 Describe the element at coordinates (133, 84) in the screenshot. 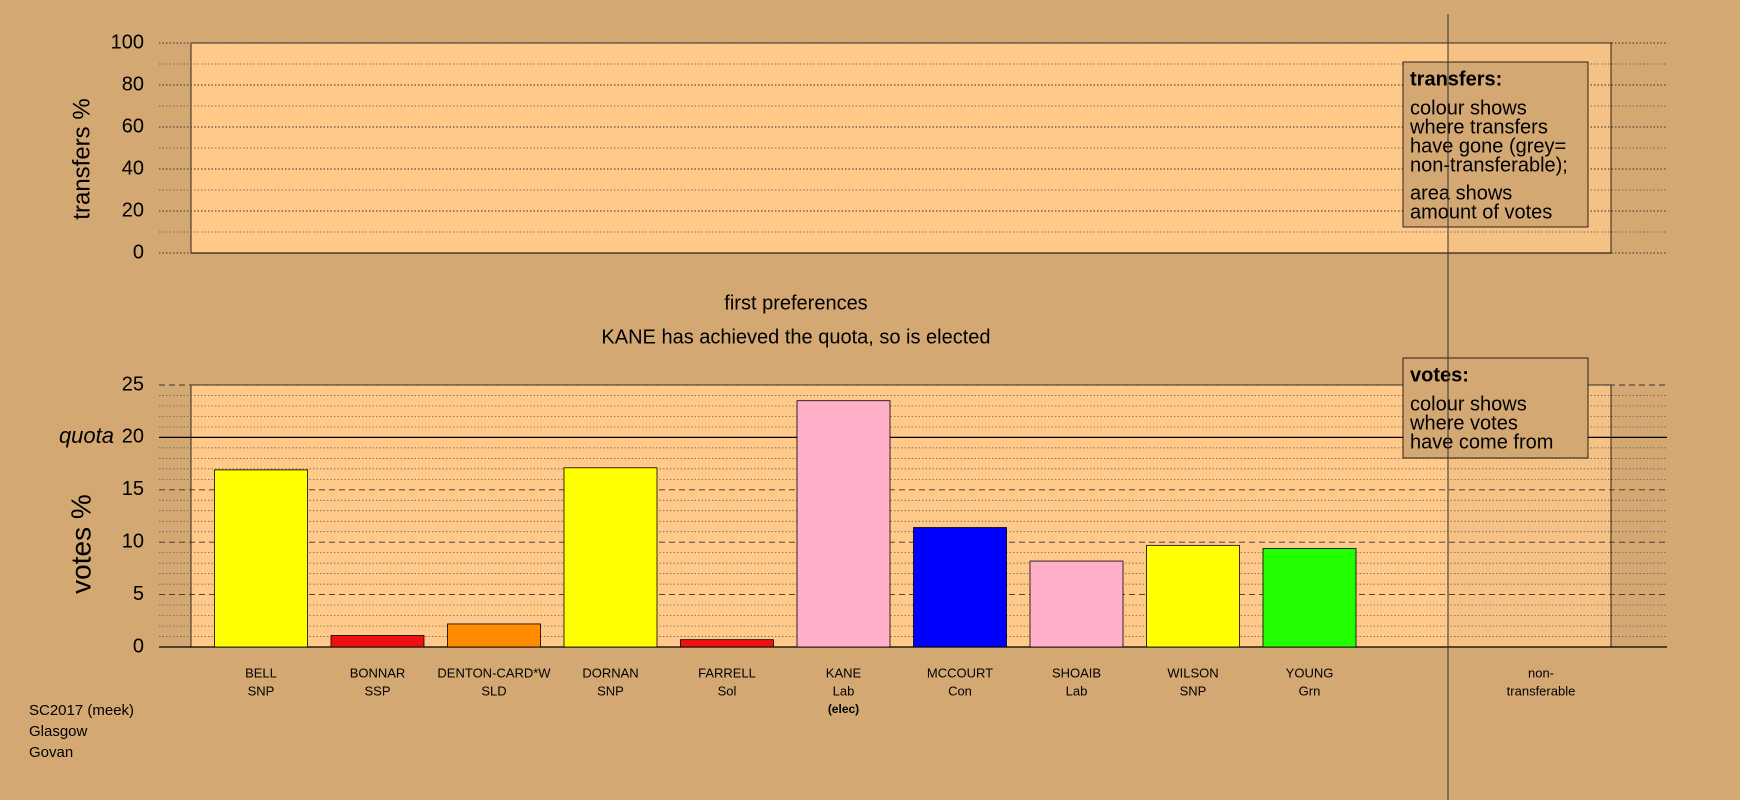

I see `y-tick-label: 80` at that location.